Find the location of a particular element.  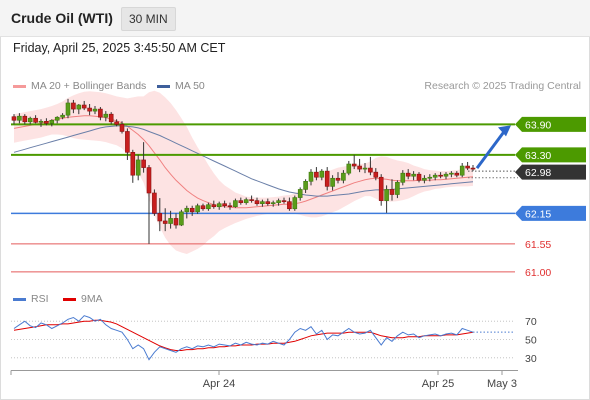

time-axis: Apr 24 Apr 25 May 3 is located at coordinates (264, 380).